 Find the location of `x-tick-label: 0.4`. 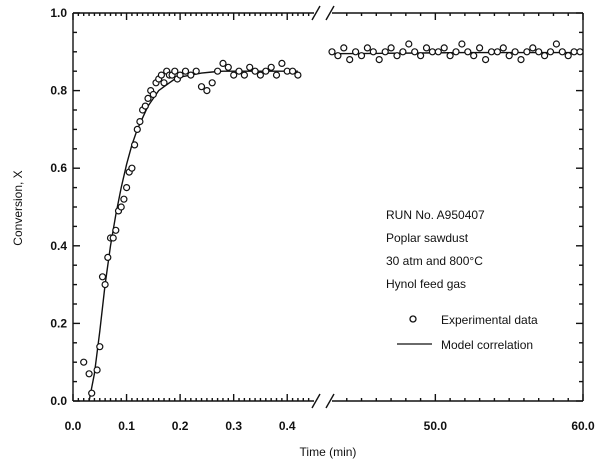

x-tick-label: 0.4 is located at coordinates (287, 426).